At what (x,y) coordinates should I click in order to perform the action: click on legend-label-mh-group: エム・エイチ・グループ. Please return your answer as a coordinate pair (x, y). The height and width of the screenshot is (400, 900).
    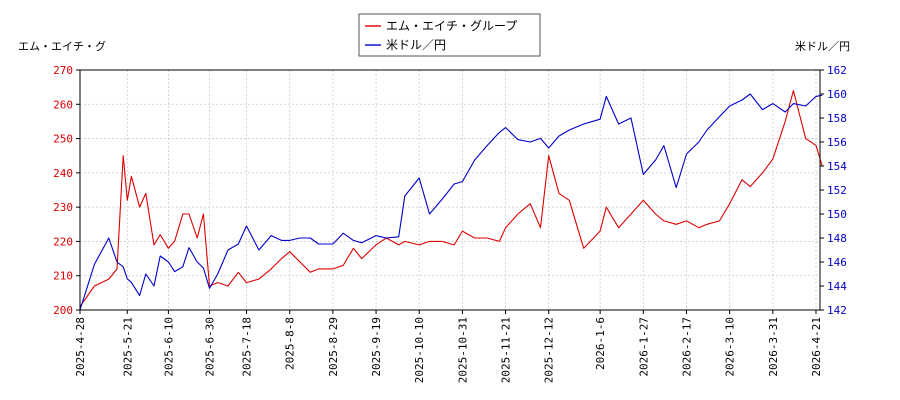
    Looking at the image, I should click on (451, 26).